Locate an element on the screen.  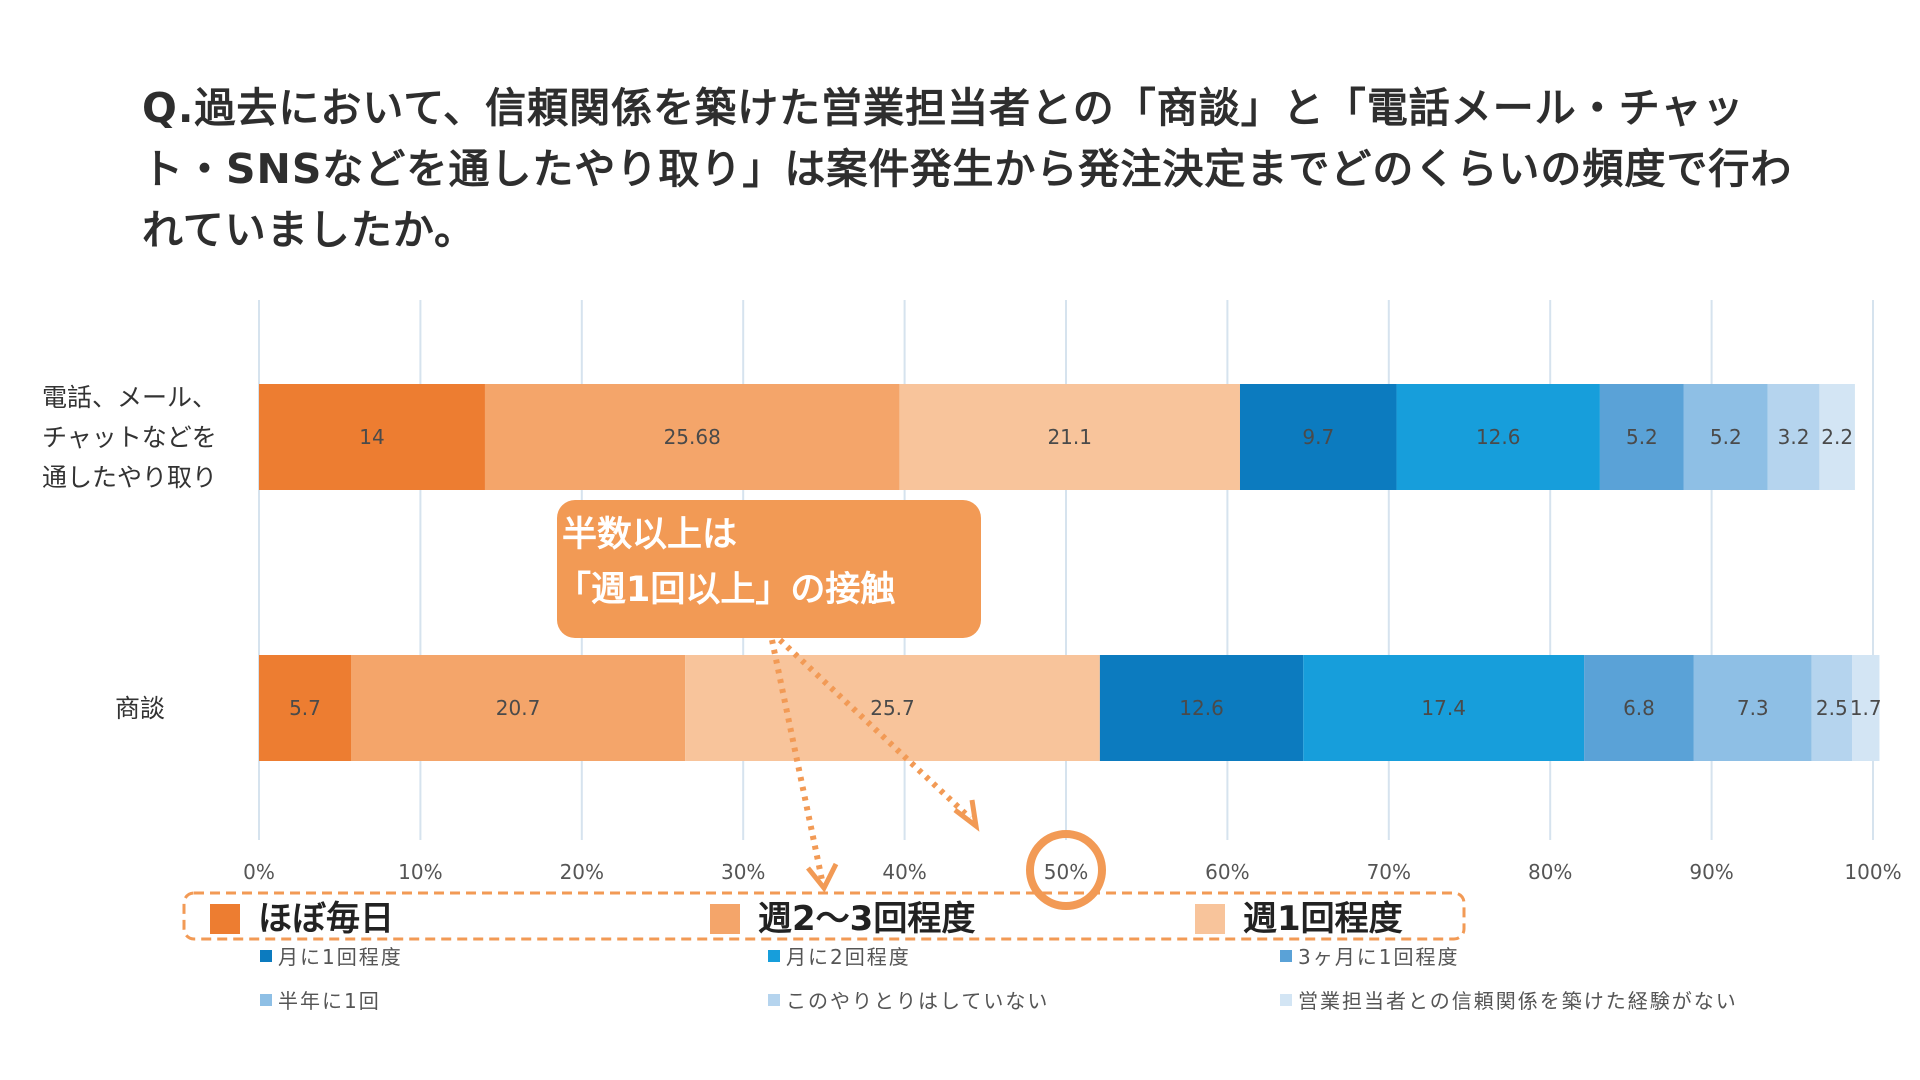
data-label: 25.68 is located at coordinates (692, 437).